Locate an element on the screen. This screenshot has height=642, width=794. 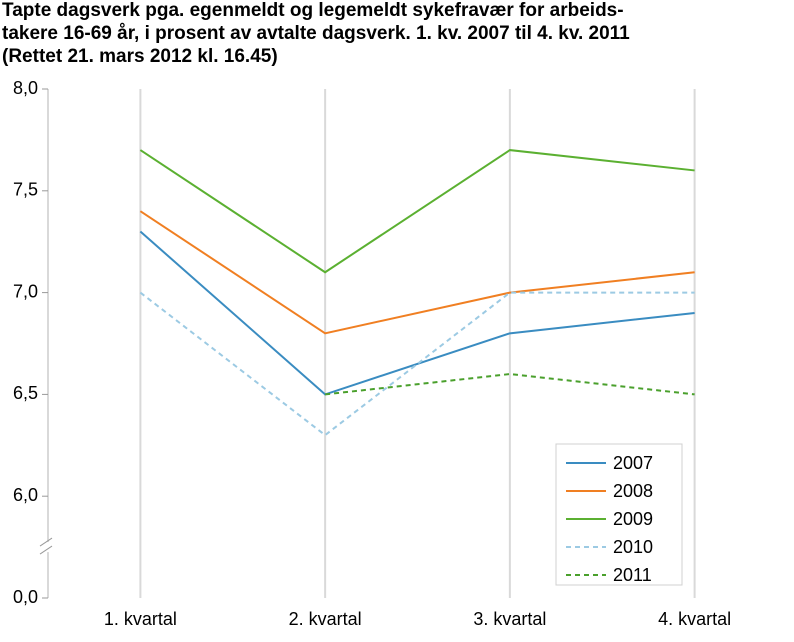
x-tick-label: 1. kvartal is located at coordinates (140, 619).